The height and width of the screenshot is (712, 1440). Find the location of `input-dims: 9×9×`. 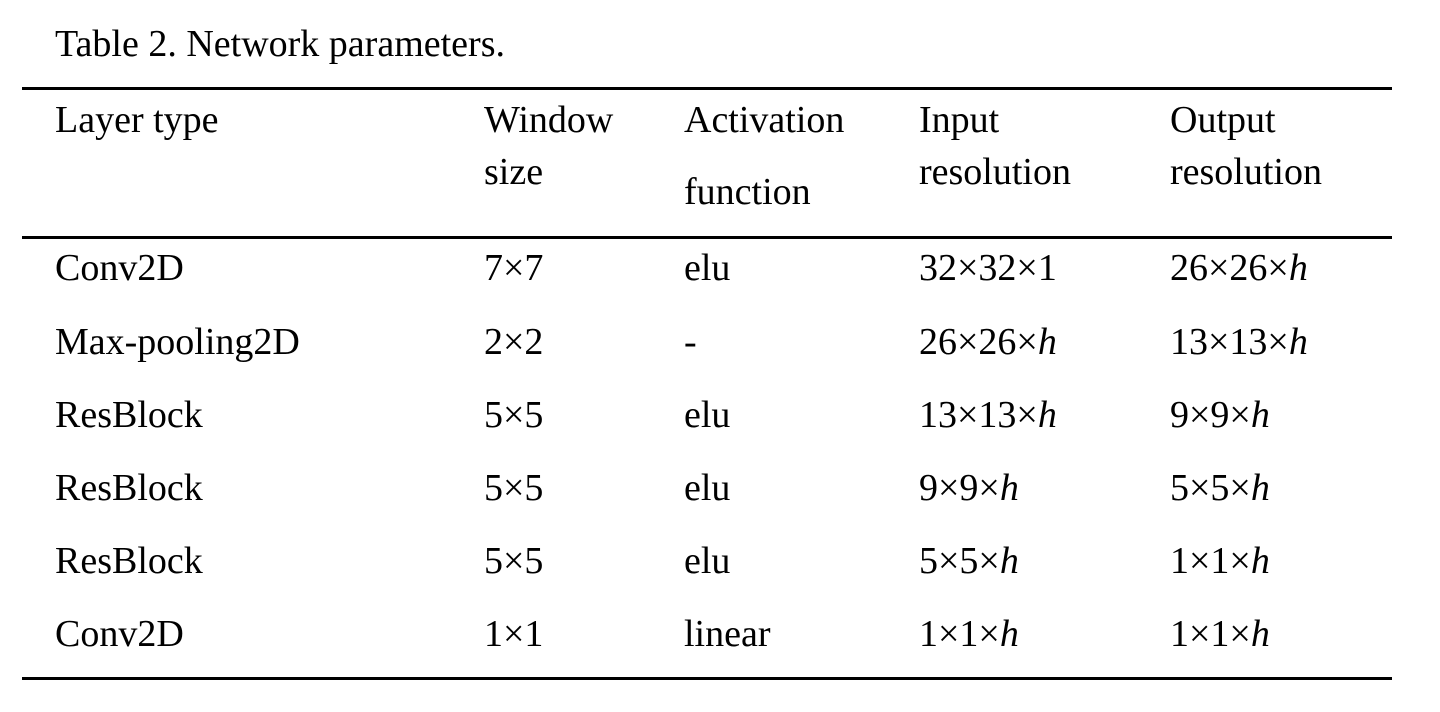

input-dims: 9×9× is located at coordinates (959, 488).